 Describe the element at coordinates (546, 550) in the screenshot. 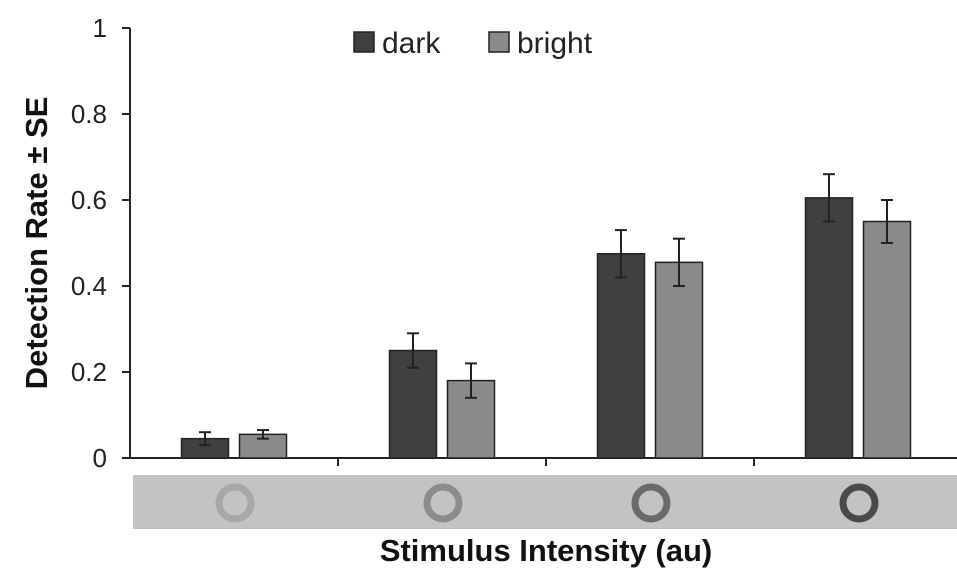

I see `x-axis-title: Stimulus Intensity (au)` at that location.